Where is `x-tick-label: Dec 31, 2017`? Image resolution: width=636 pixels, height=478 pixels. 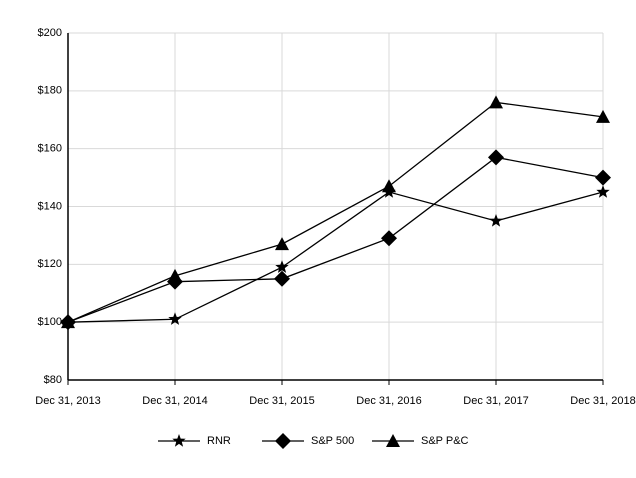 x-tick-label: Dec 31, 2017 is located at coordinates (495, 401).